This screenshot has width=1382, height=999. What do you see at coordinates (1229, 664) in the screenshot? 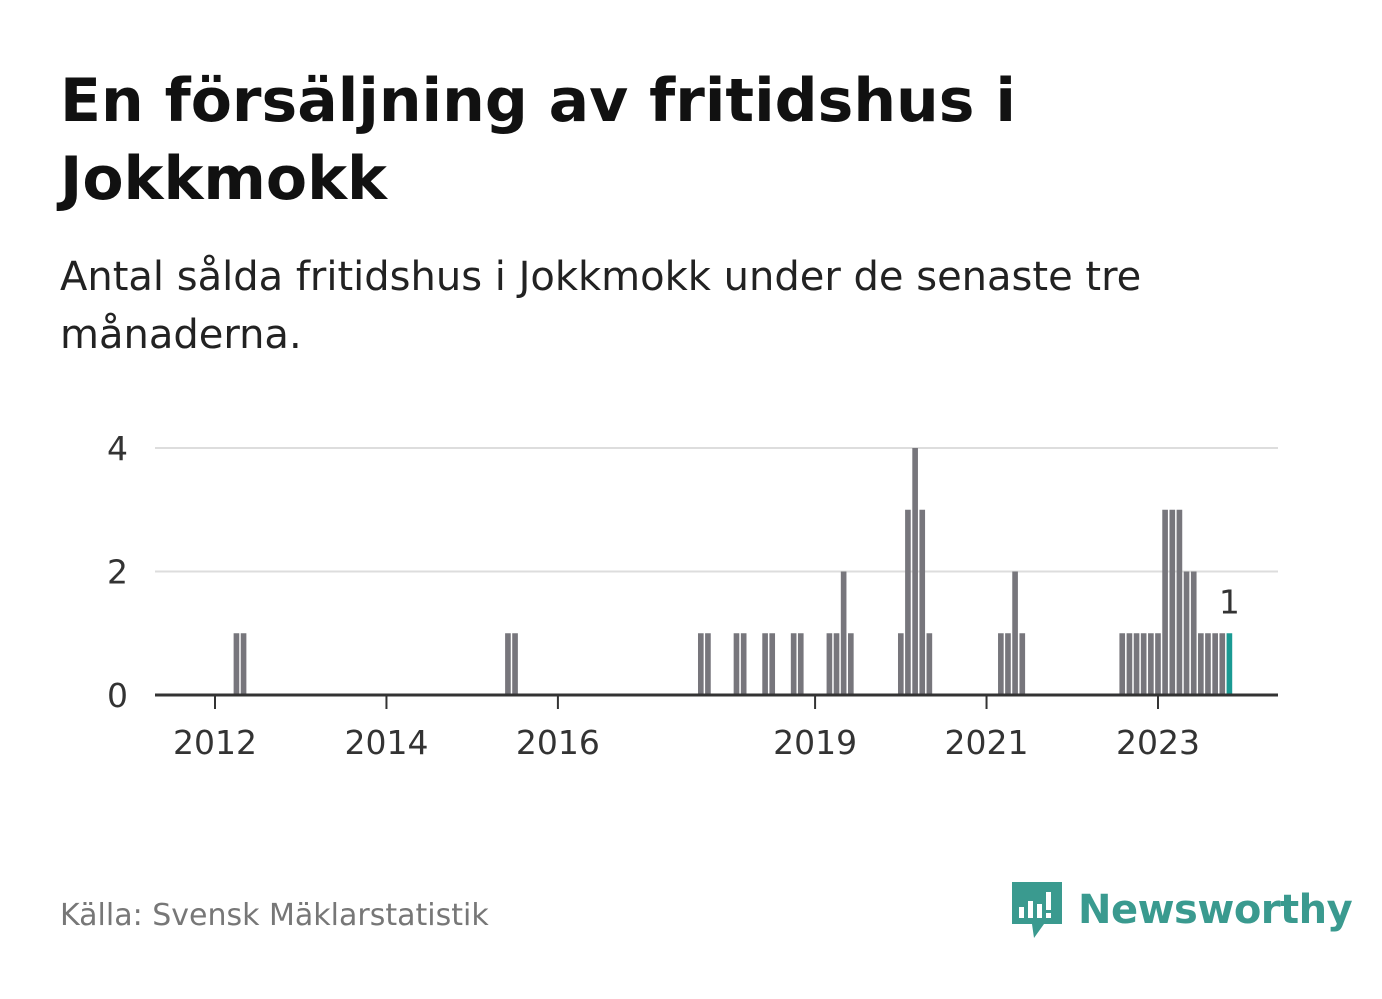
I see `bar-latest` at bounding box center [1229, 664].